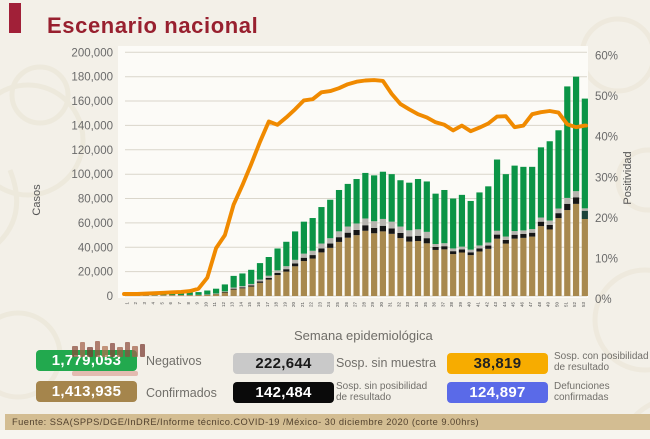 This screenshot has width=650, height=439. What do you see at coordinates (530, 305) in the screenshot?
I see `svg-text: 47` at bounding box center [530, 305].